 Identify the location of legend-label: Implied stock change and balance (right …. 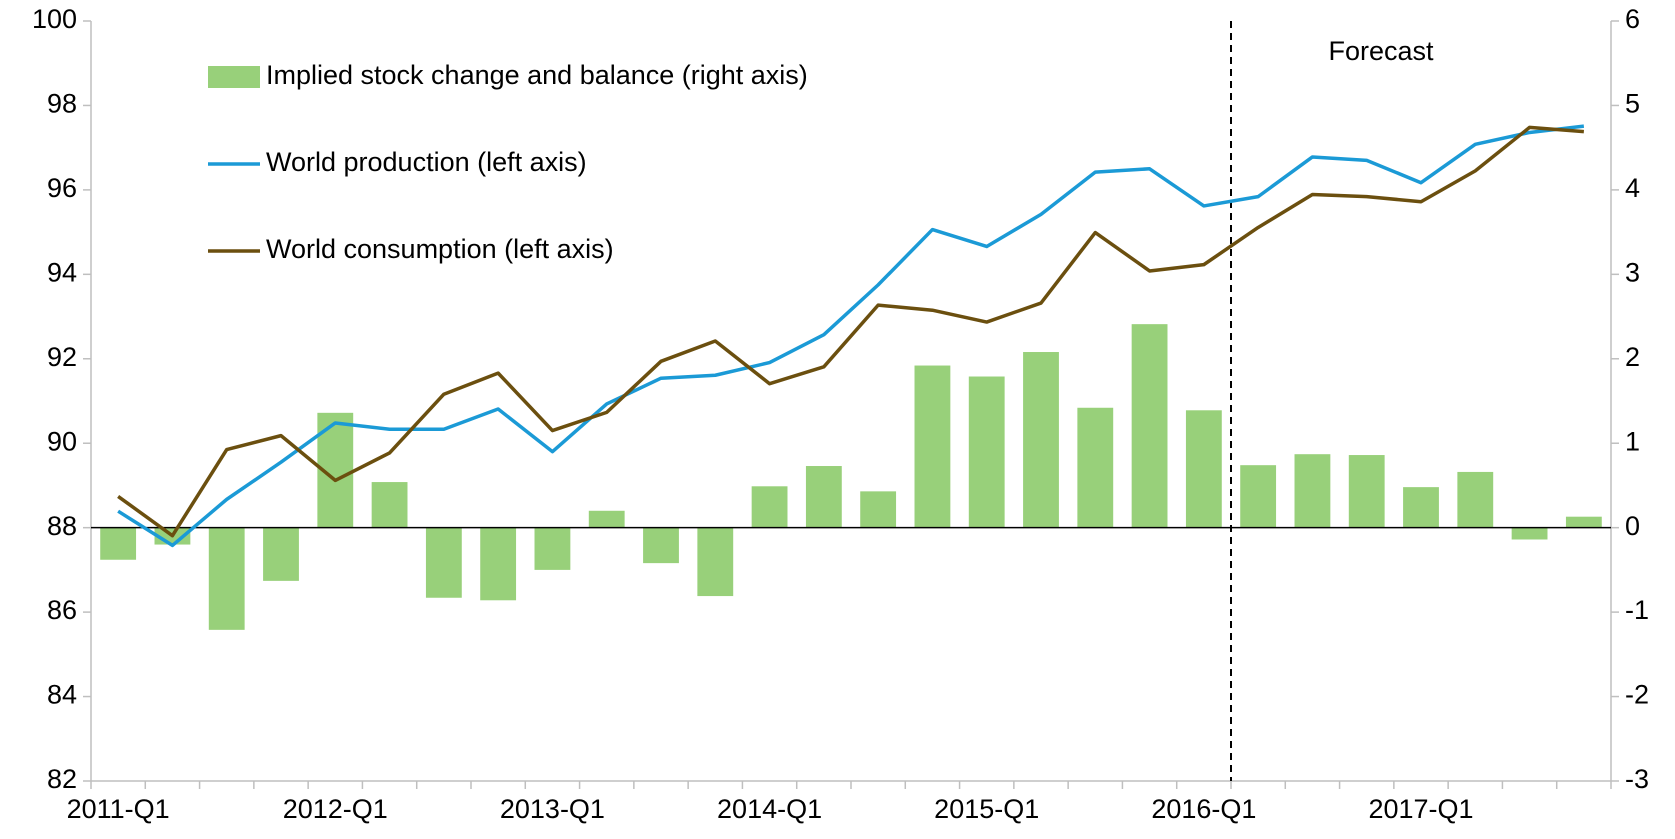
(537, 75).